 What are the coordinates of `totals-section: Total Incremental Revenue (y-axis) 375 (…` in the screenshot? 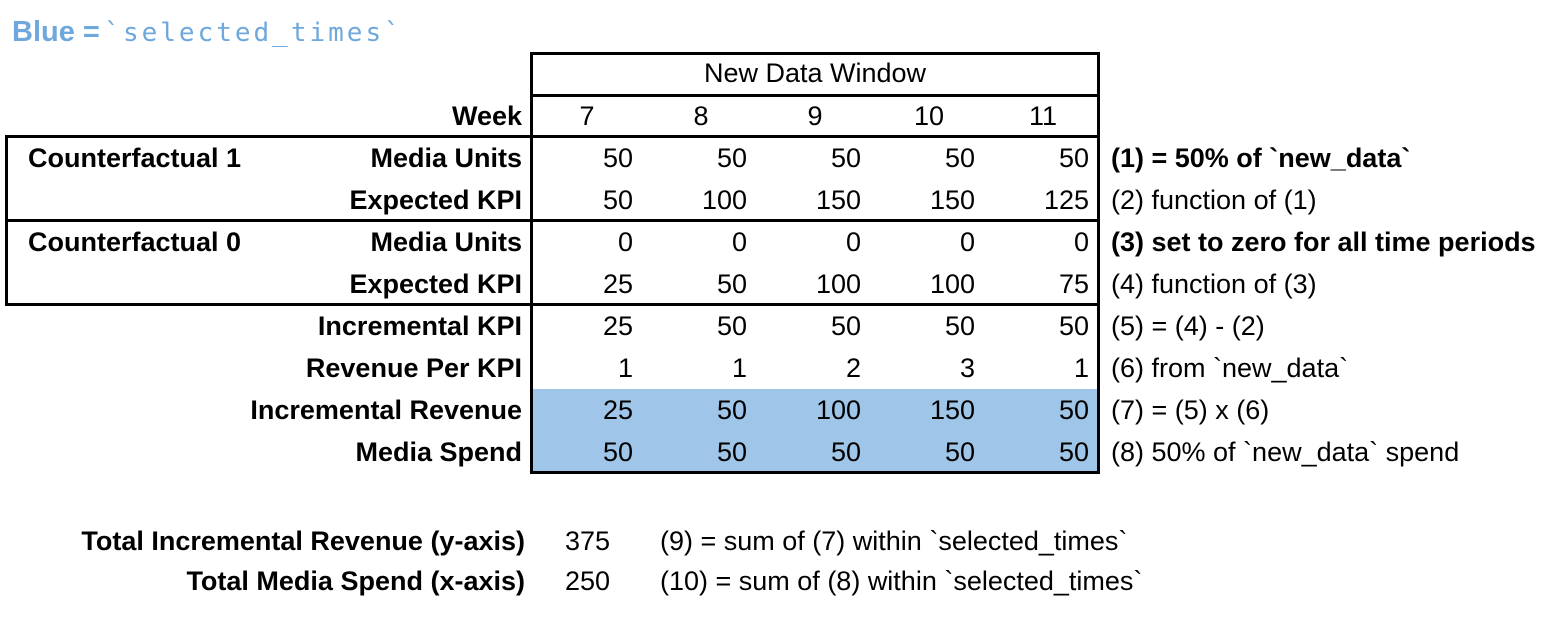 It's located at (772, 561).